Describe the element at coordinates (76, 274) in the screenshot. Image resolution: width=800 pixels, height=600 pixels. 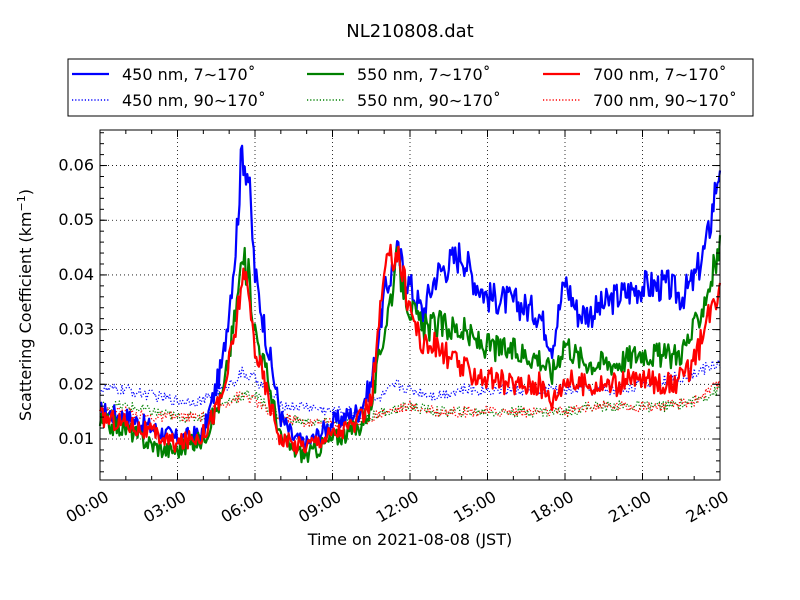
I see `y-tick-label: 0.04` at that location.